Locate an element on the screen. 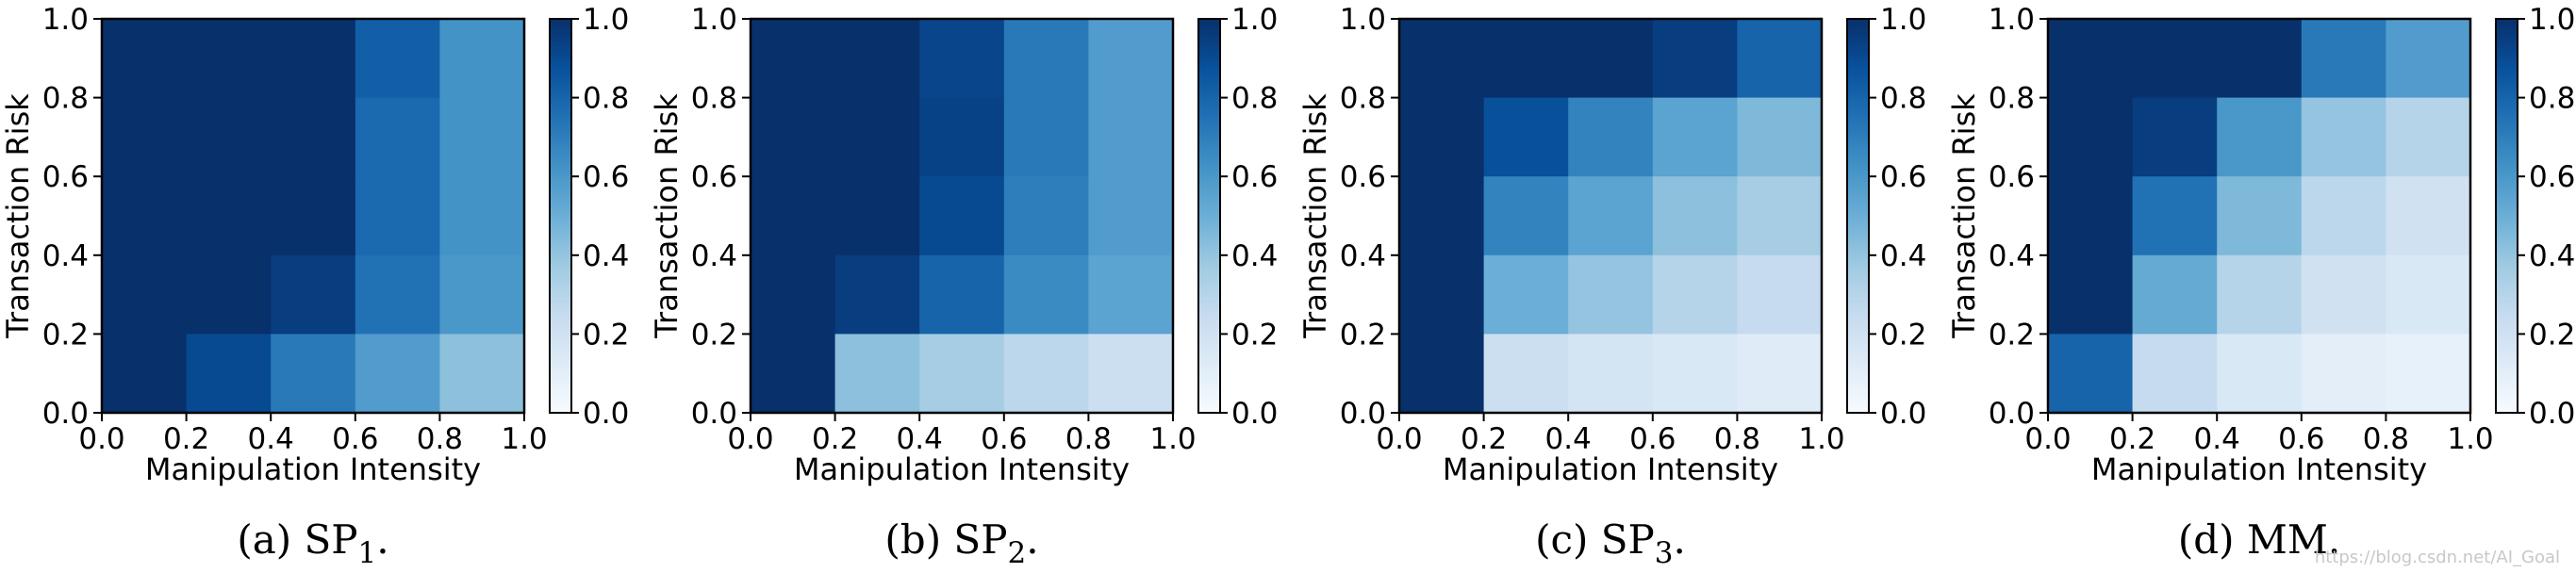 The height and width of the screenshot is (573, 2576). y-tick-label: 0.2 is located at coordinates (1363, 335).